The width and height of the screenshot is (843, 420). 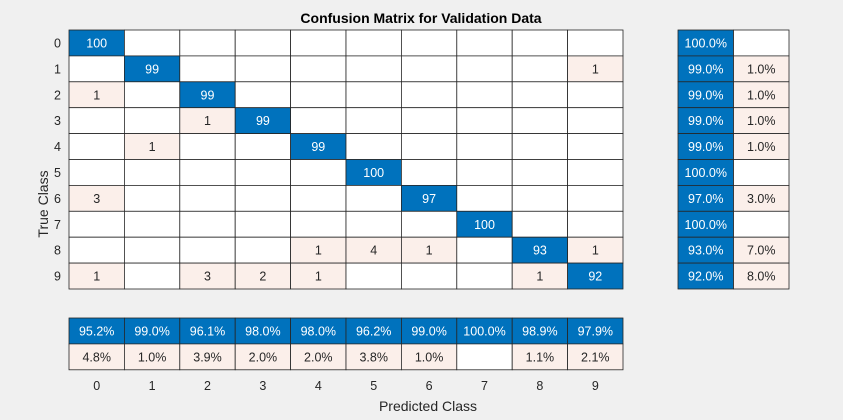 What do you see at coordinates (318, 43) in the screenshot?
I see `matrix-cell-0-4-bg` at bounding box center [318, 43].